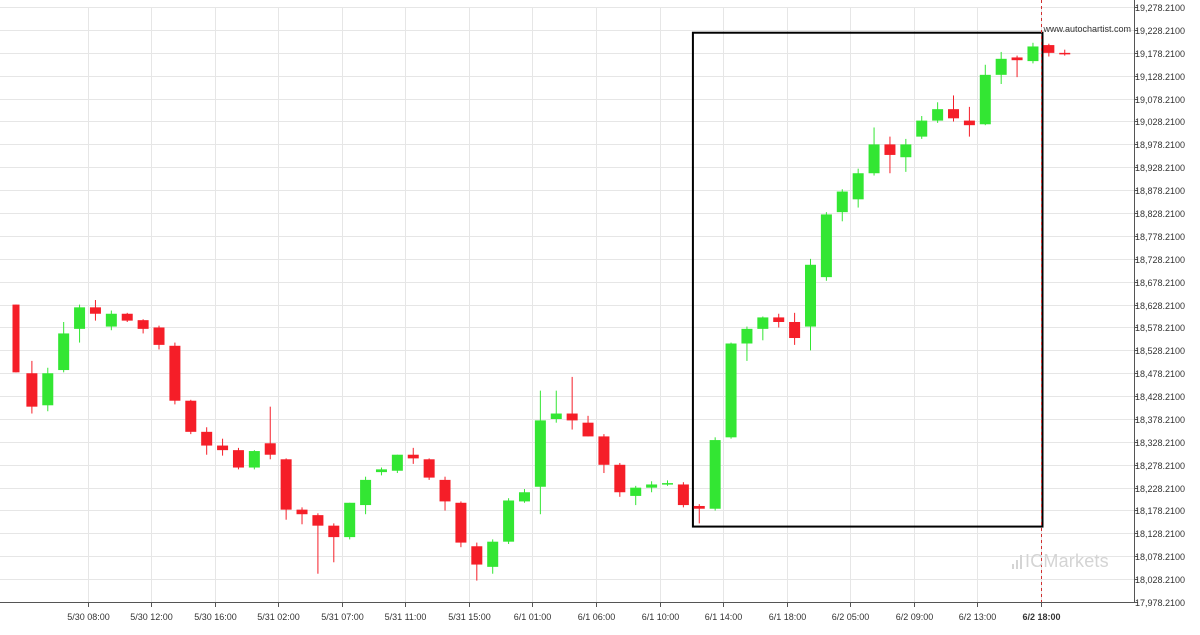 The image size is (1200, 635). What do you see at coordinates (1160, 31) in the screenshot?
I see `y-tick-label: 19,228.2100` at bounding box center [1160, 31].